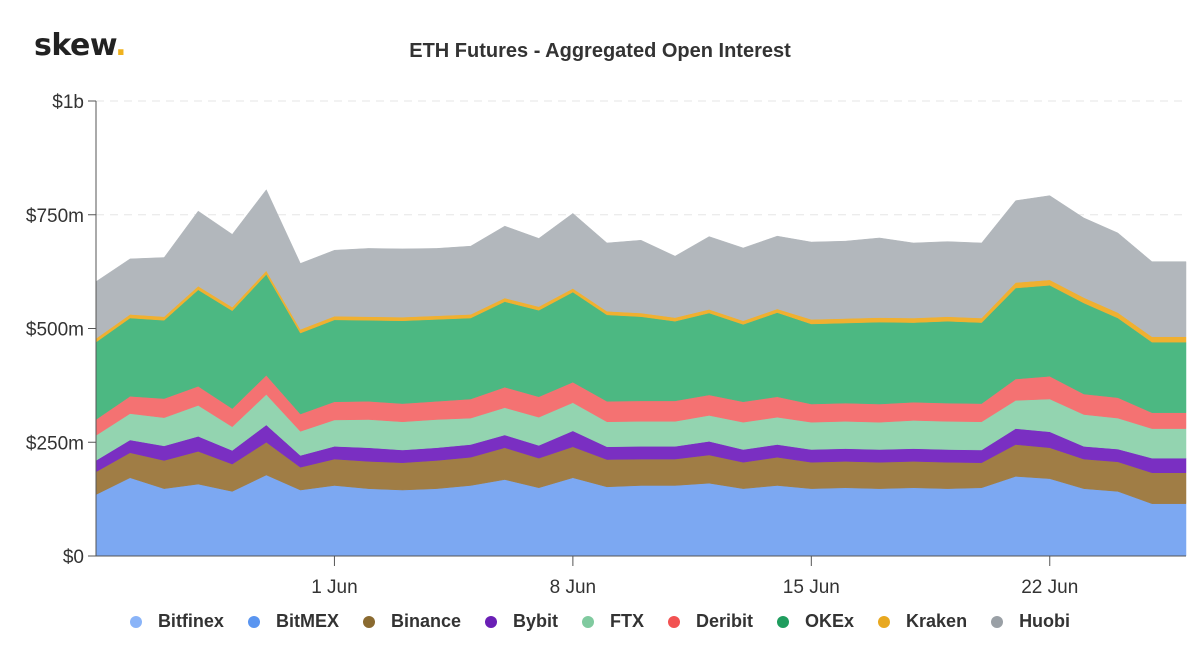 This screenshot has height=670, width=1200. Describe the element at coordinates (573, 587) in the screenshot. I see `x-tick-label: 8 Jun` at that location.